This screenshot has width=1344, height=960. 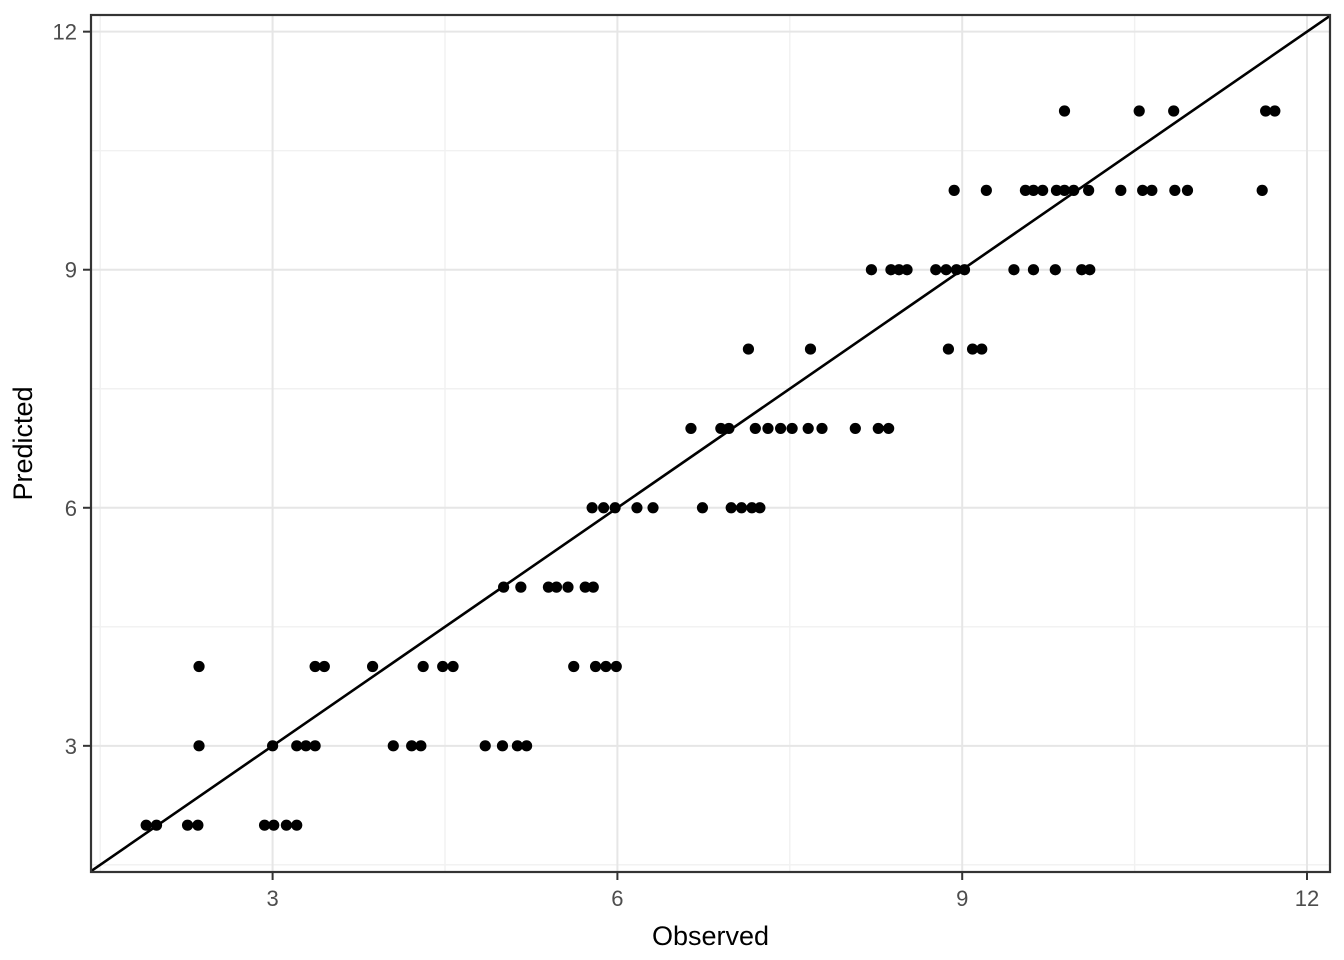 What do you see at coordinates (962, 898) in the screenshot?
I see `x-tick-label: 9` at bounding box center [962, 898].